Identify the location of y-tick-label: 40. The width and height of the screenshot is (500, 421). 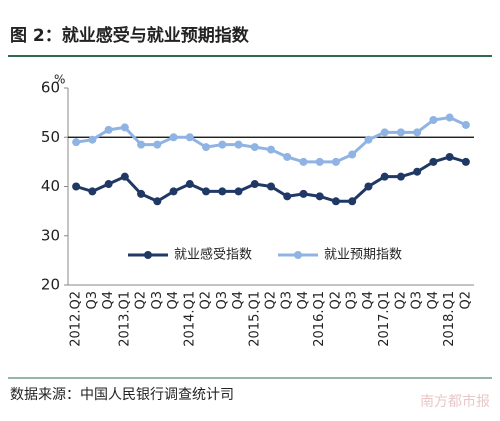
(50, 186).